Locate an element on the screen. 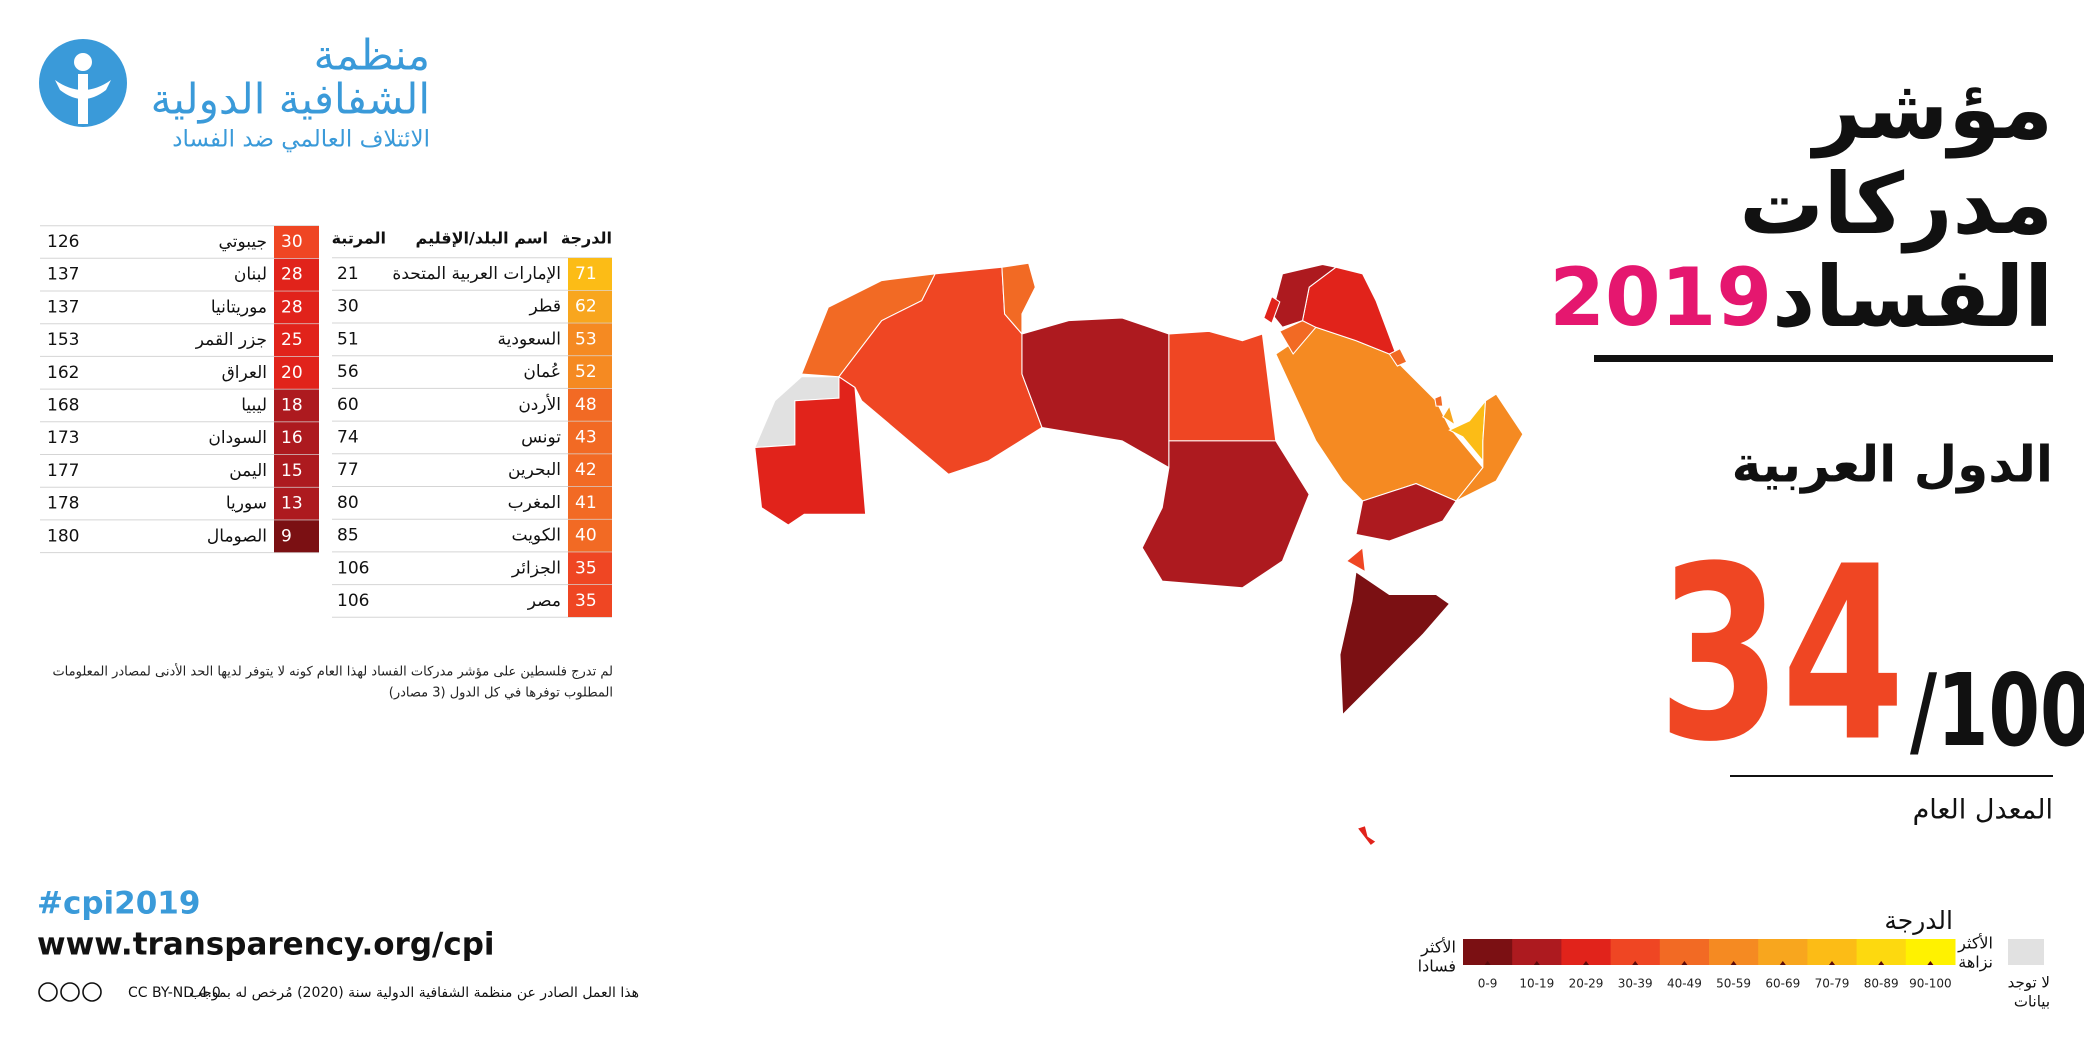  rank: 74 is located at coordinates (348, 438).